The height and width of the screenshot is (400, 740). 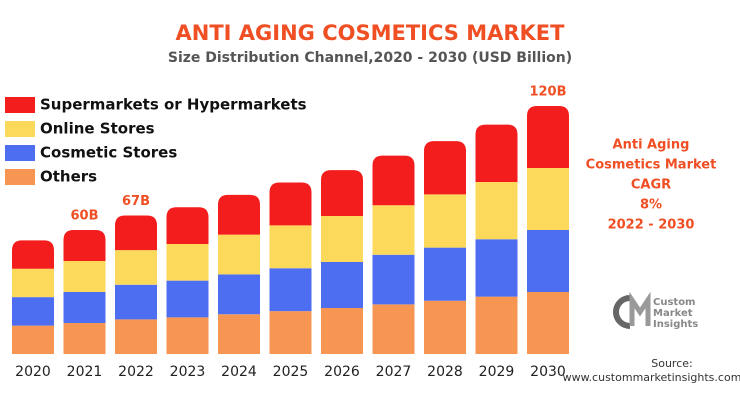 What do you see at coordinates (173, 105) in the screenshot?
I see `legend-label: Supermarkets or Hypermarkets` at bounding box center [173, 105].